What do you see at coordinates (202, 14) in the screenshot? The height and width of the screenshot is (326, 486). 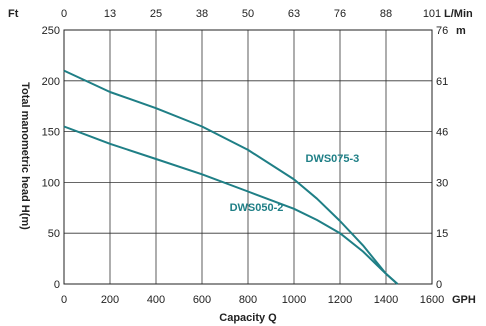 I see `top-tick-label: 38` at bounding box center [202, 14].